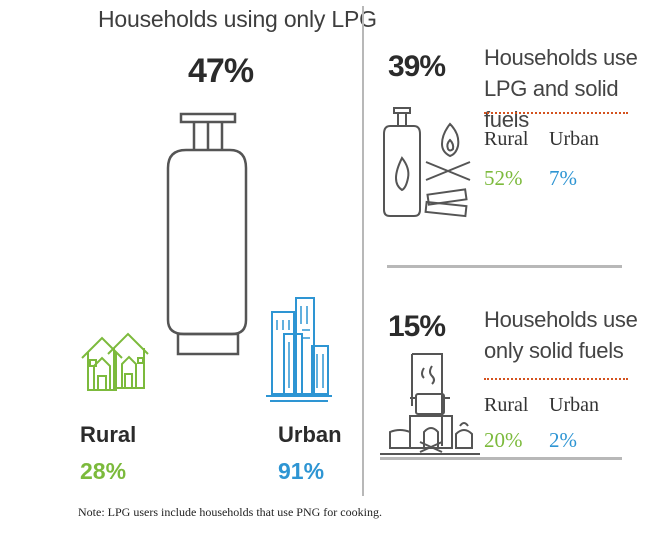  I want to click on solid-only-percent: 15%, so click(417, 326).